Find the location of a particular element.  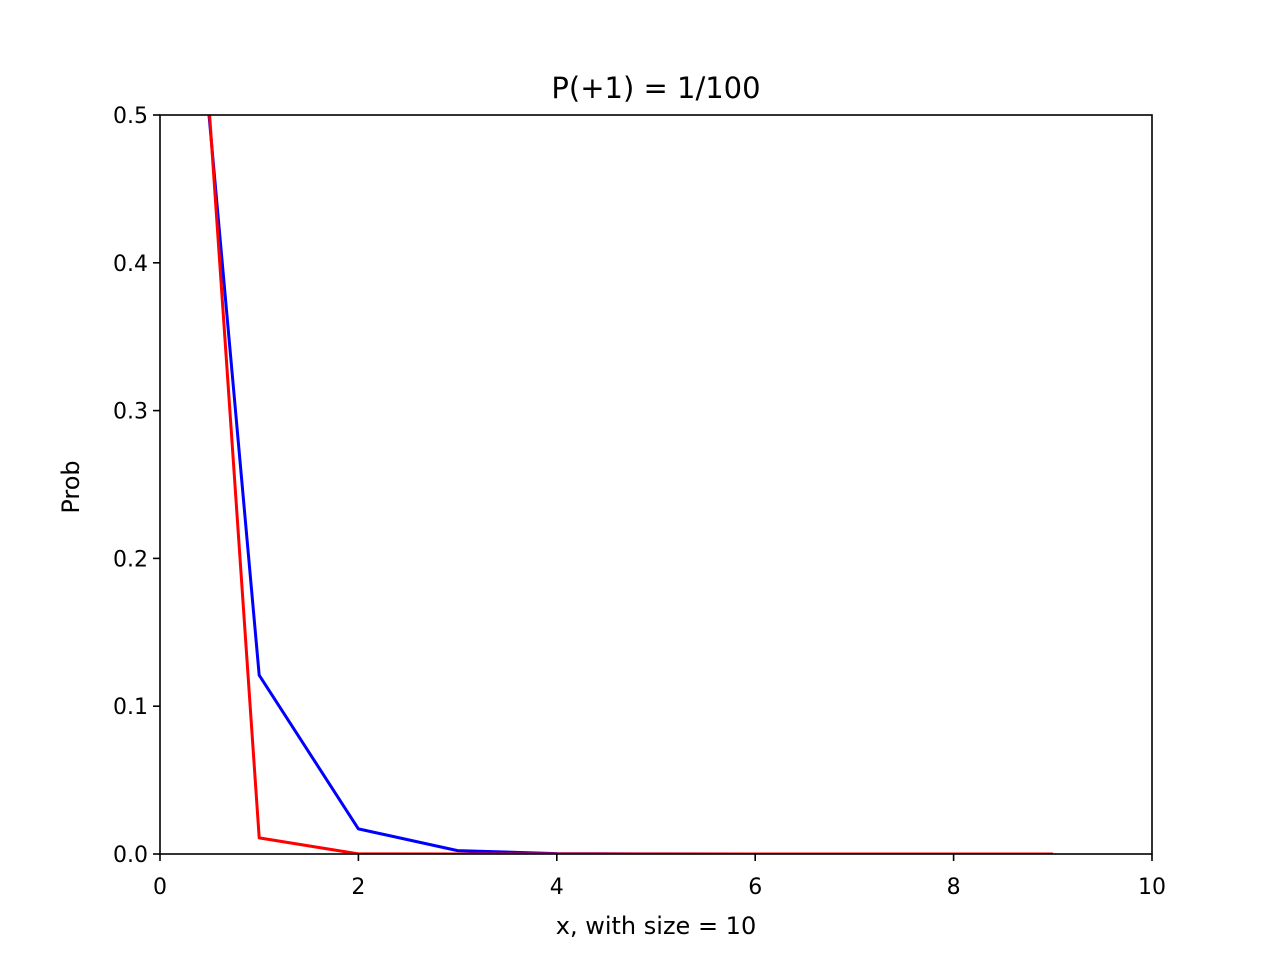

x-axis: 0 2 4 6 8 10 is located at coordinates (659, 877).